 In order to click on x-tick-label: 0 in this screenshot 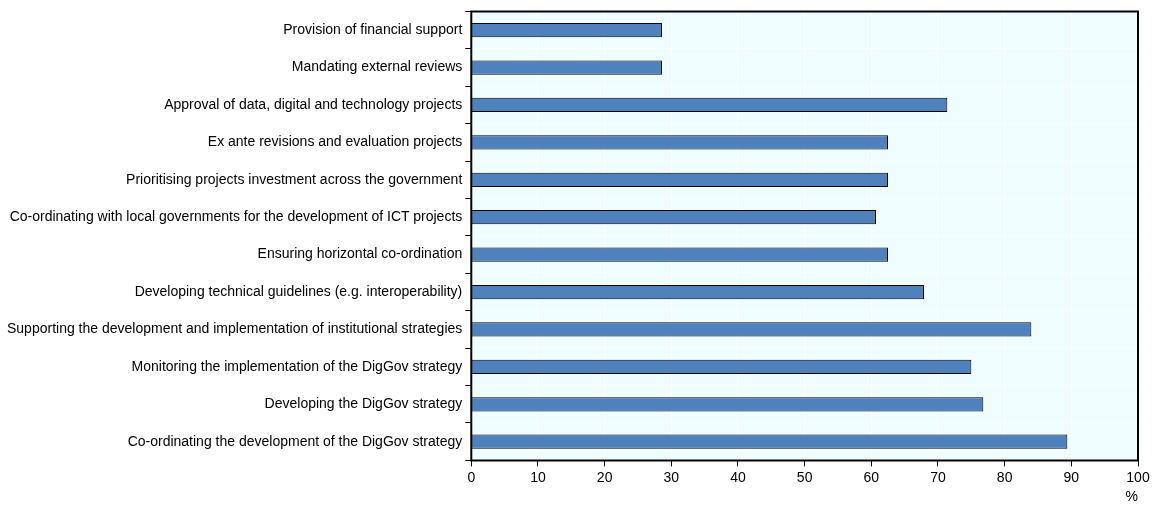, I will do `click(471, 476)`.